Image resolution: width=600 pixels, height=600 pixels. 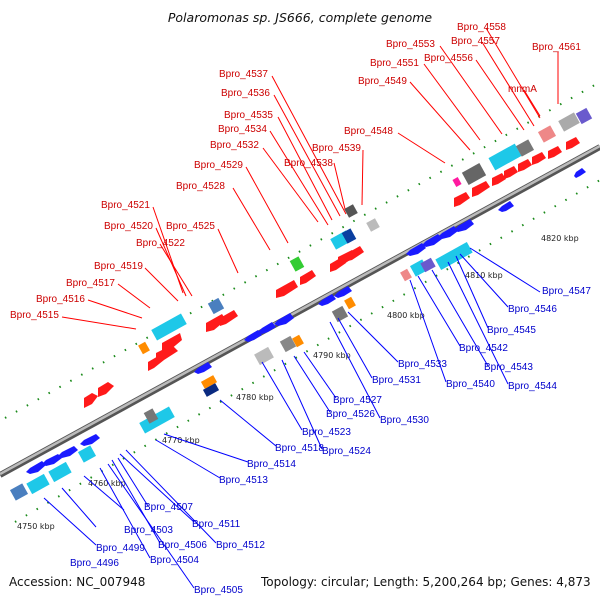 I want to click on gene-label-fwd: Bpro_4549, so click(x=382, y=81).